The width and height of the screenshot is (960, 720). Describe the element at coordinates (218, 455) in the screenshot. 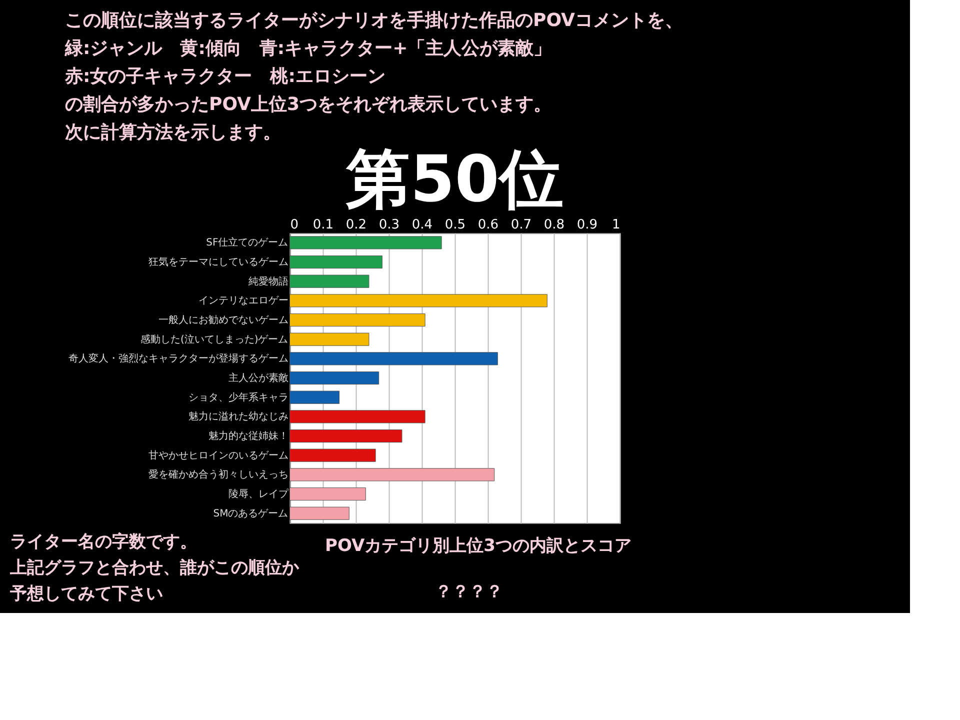

I see `y-tick-label: 甘やかせヒロインのいるゲーム` at that location.